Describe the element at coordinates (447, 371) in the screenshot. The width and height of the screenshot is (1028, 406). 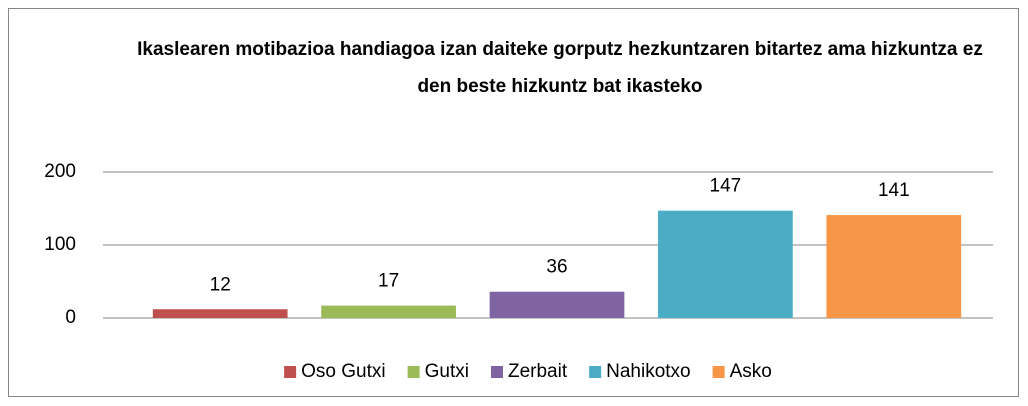
I see `legend-label: Gutxi` at that location.